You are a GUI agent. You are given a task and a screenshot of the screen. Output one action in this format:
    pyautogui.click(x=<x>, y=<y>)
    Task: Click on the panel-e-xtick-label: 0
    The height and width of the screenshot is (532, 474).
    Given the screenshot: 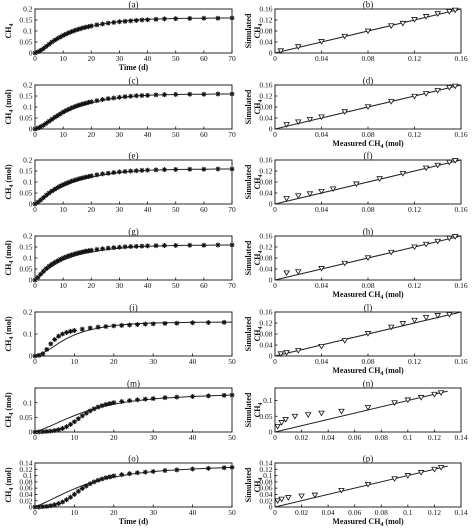 What is the action you would take?
    pyautogui.click(x=35, y=209)
    